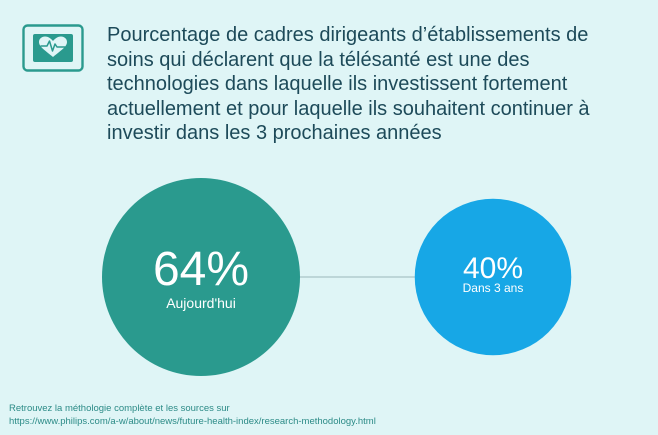 The height and width of the screenshot is (435, 658). I want to click on bubble-3-years-value: 40%, so click(493, 268).